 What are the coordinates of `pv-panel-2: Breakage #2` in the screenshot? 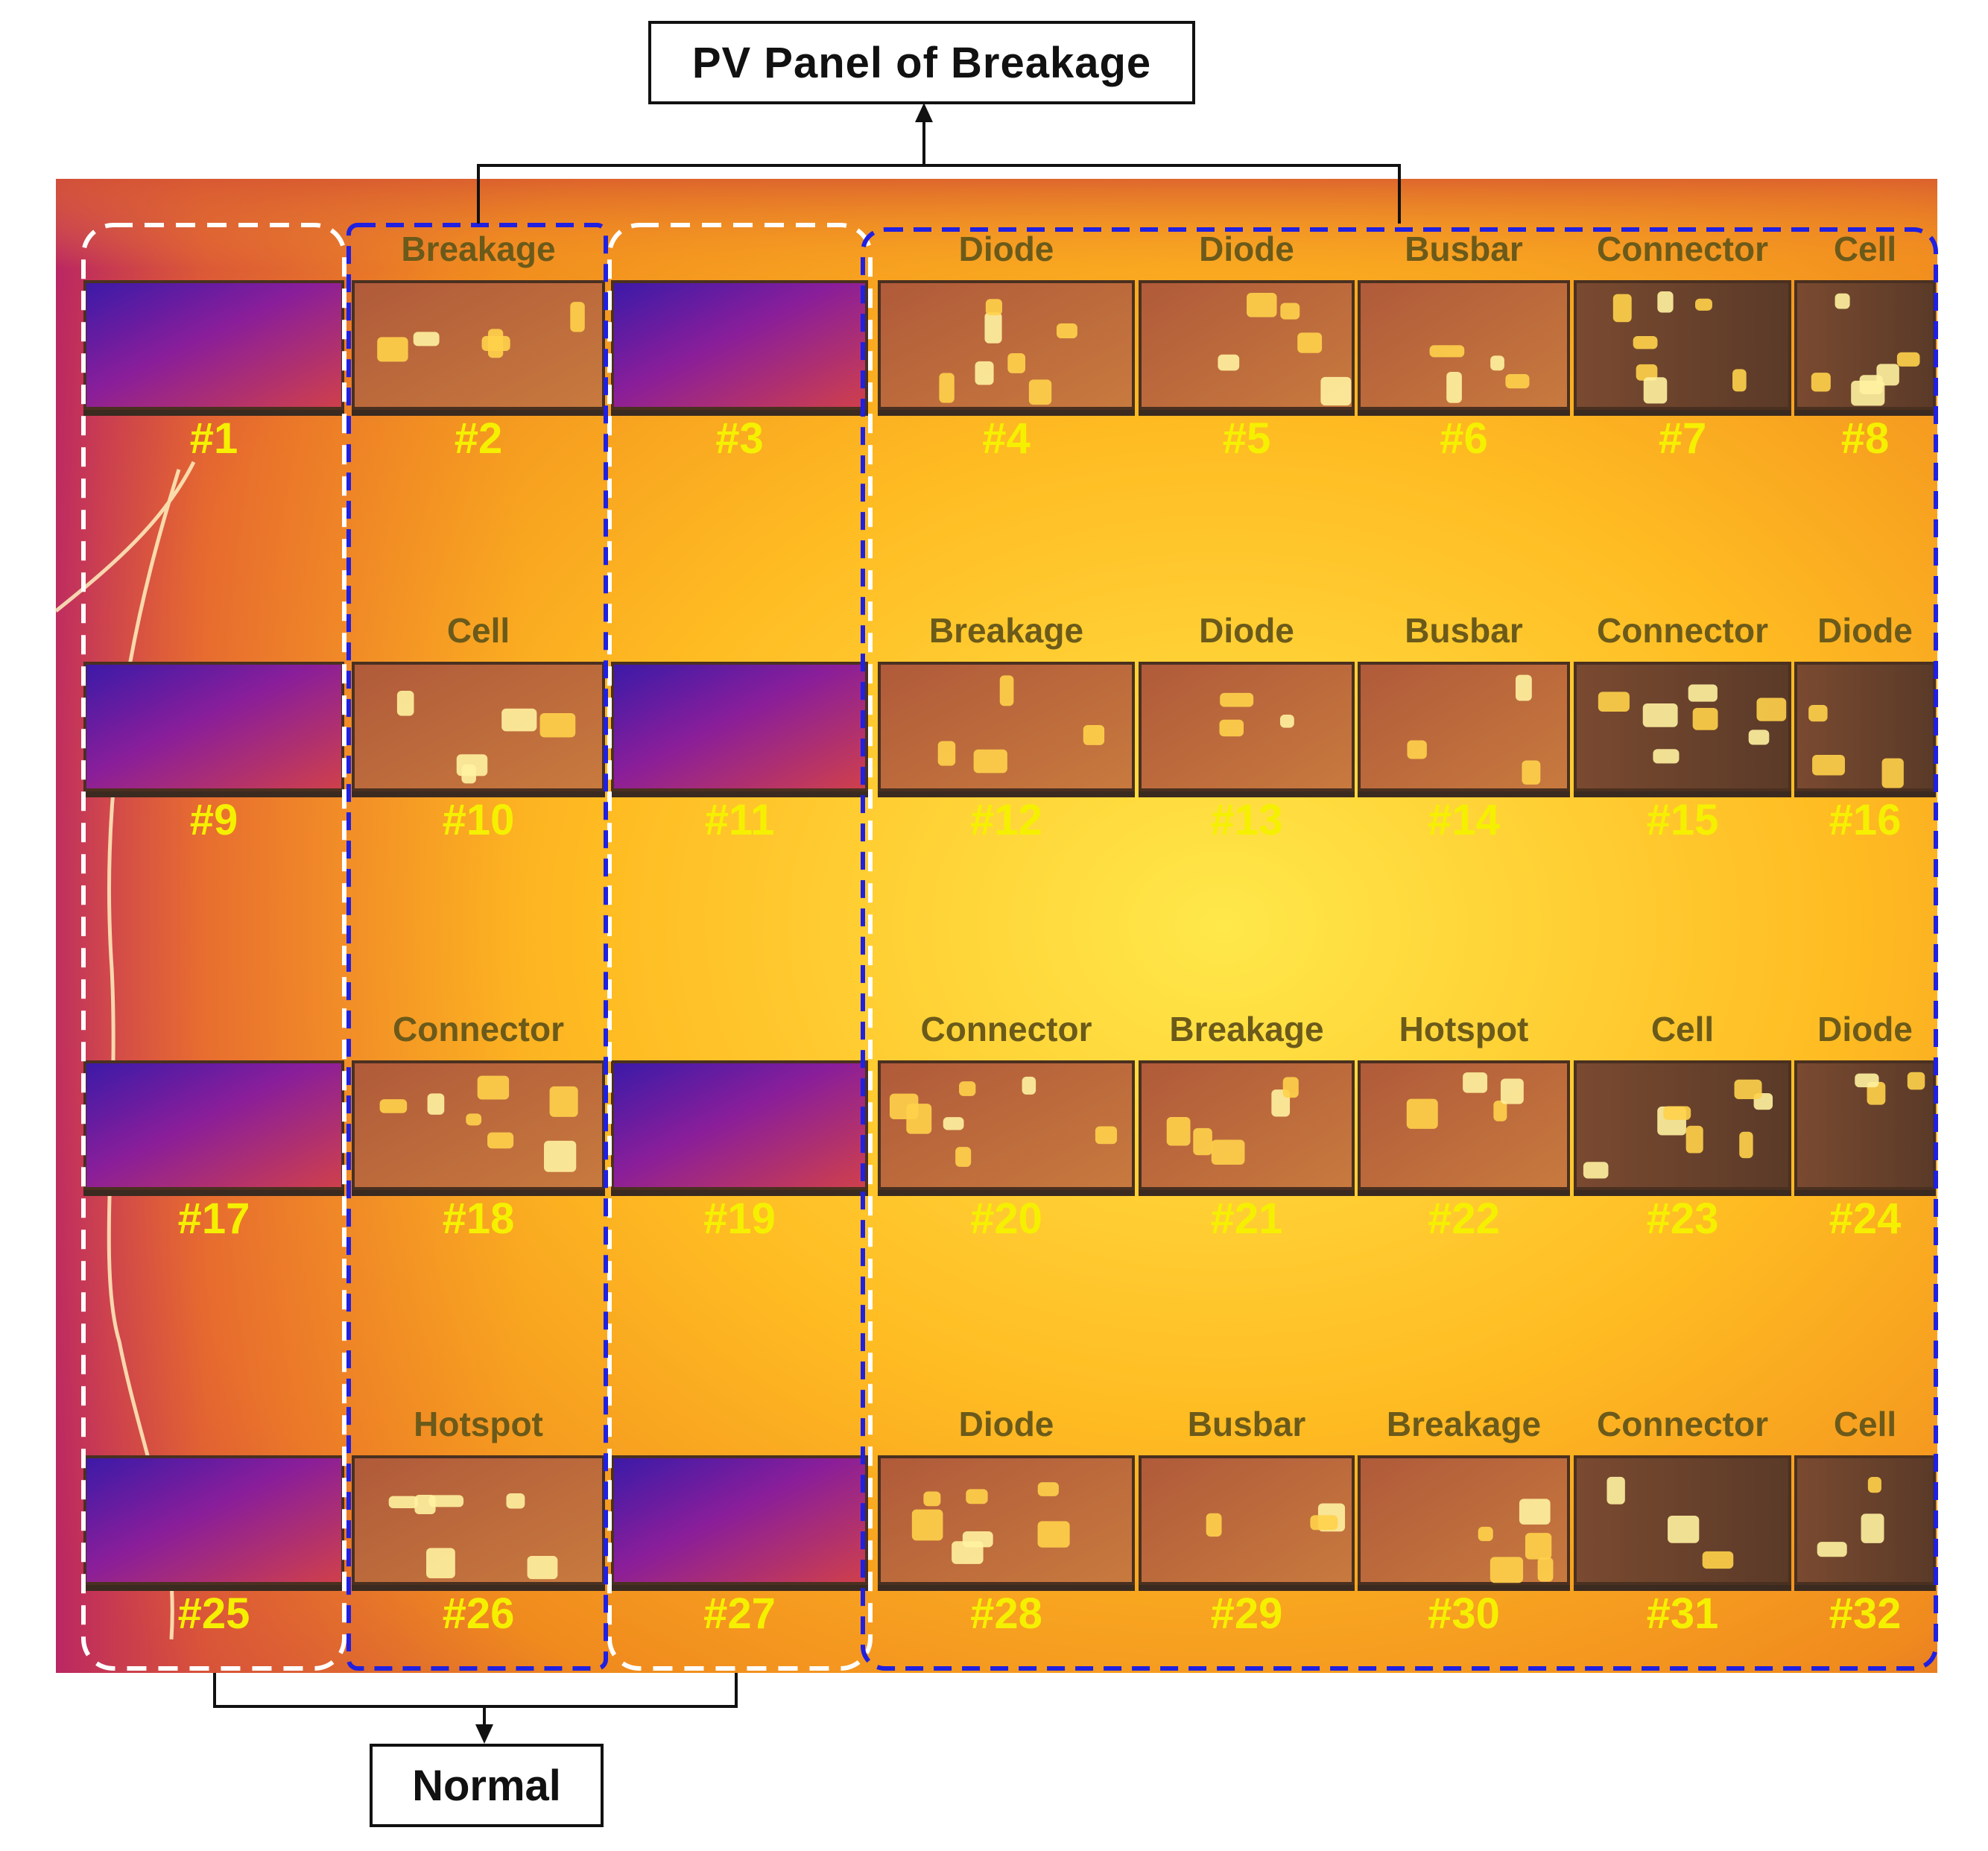 It's located at (479, 346).